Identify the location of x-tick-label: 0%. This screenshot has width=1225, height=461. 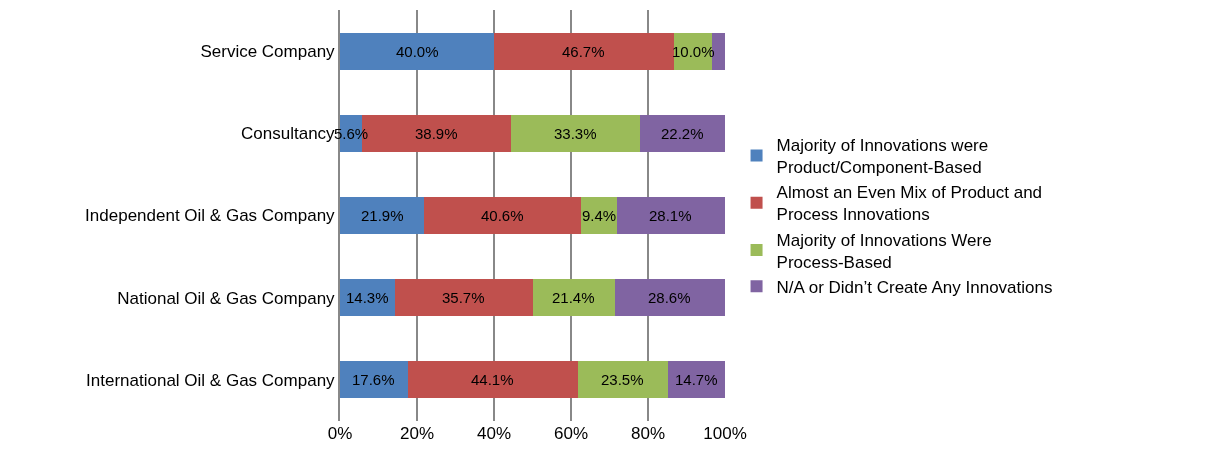
(340, 433).